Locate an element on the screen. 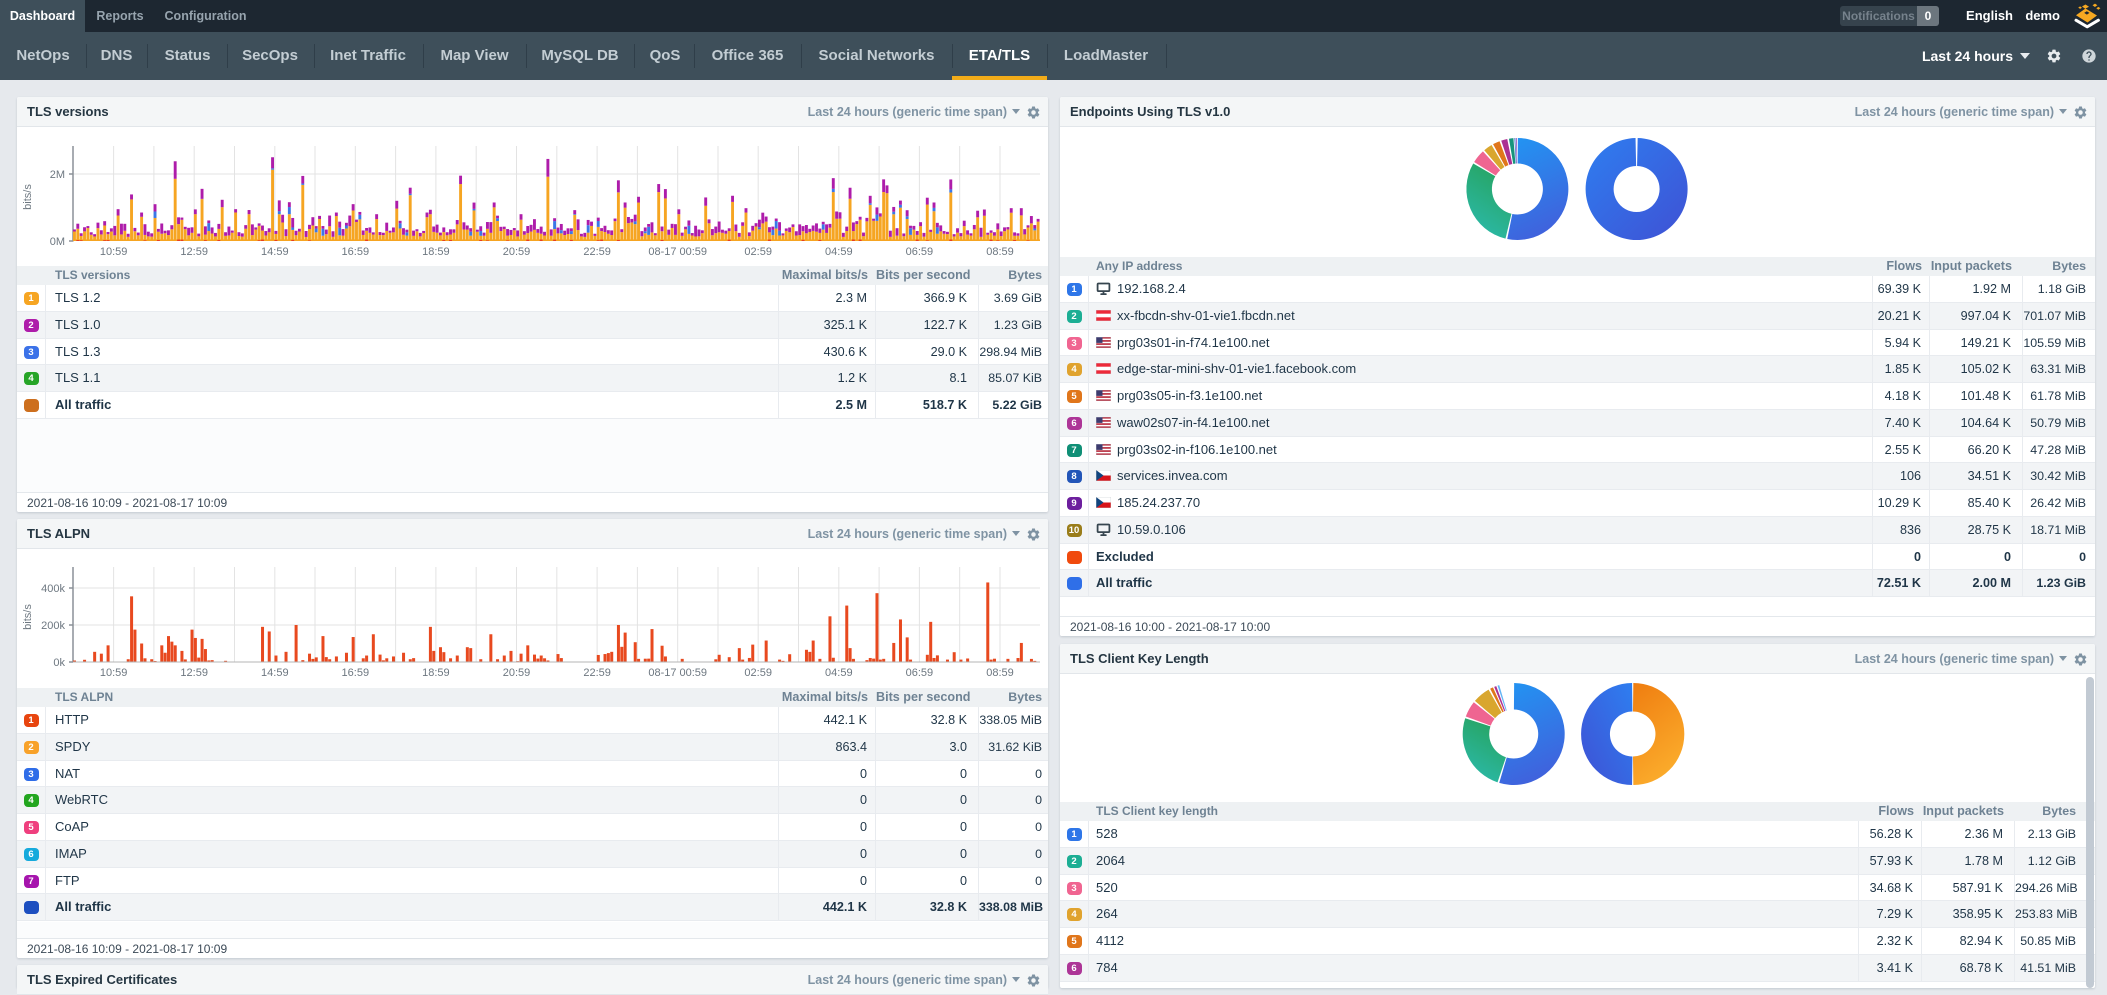 The image size is (2107, 995). svg-text: 0k is located at coordinates (59, 663).